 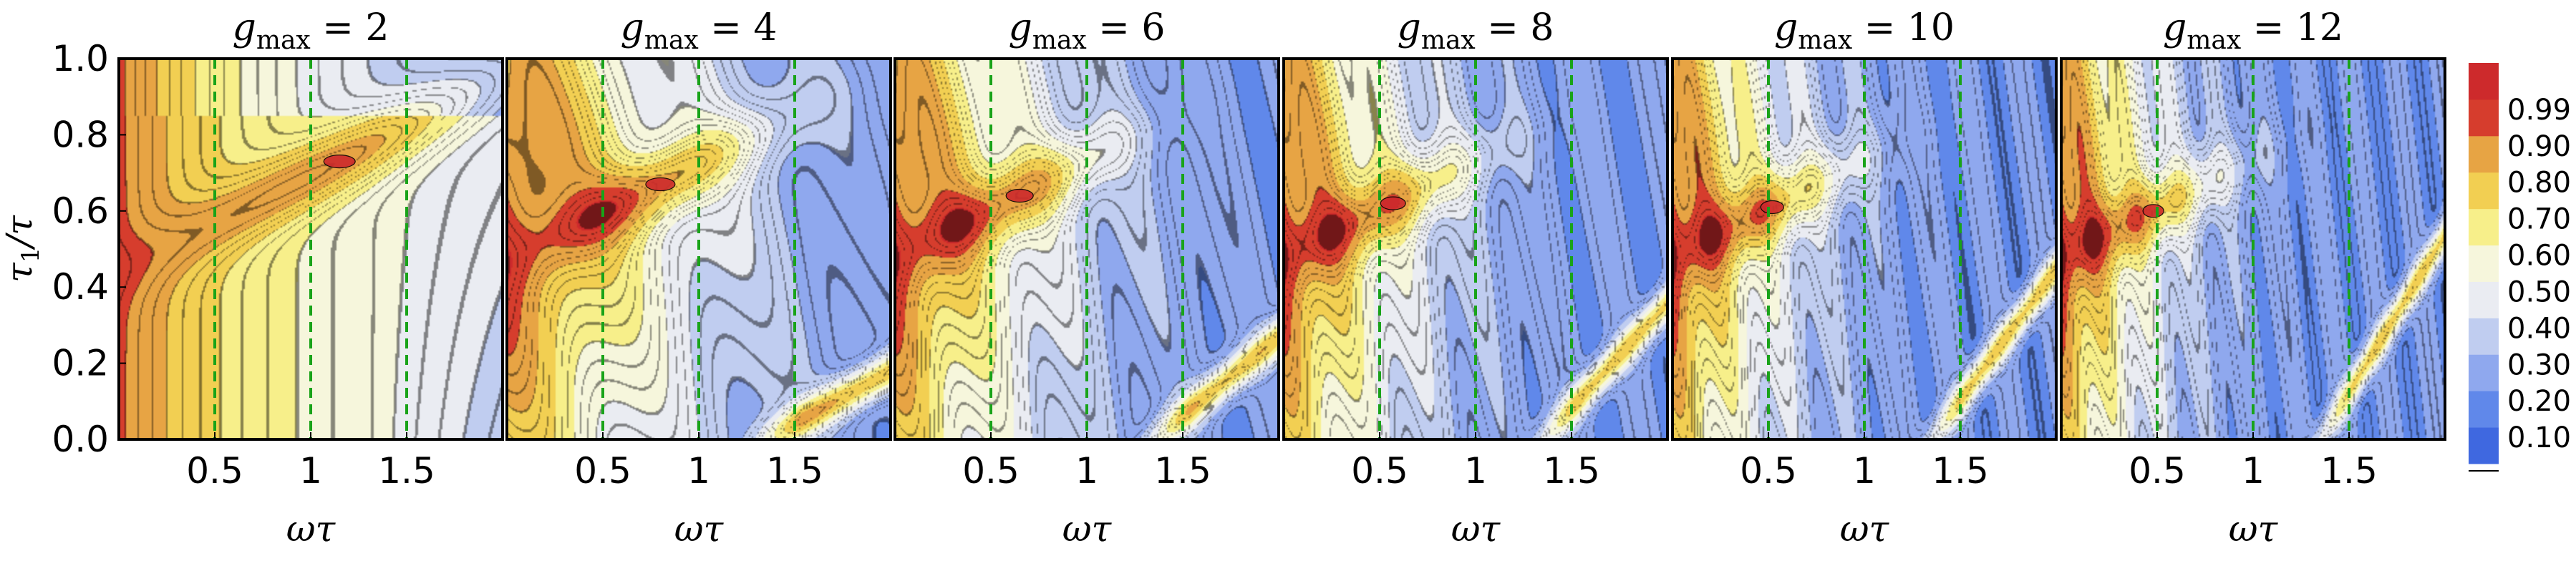 What do you see at coordinates (1904, 27) in the screenshot?
I see `title-equals: = 10` at bounding box center [1904, 27].